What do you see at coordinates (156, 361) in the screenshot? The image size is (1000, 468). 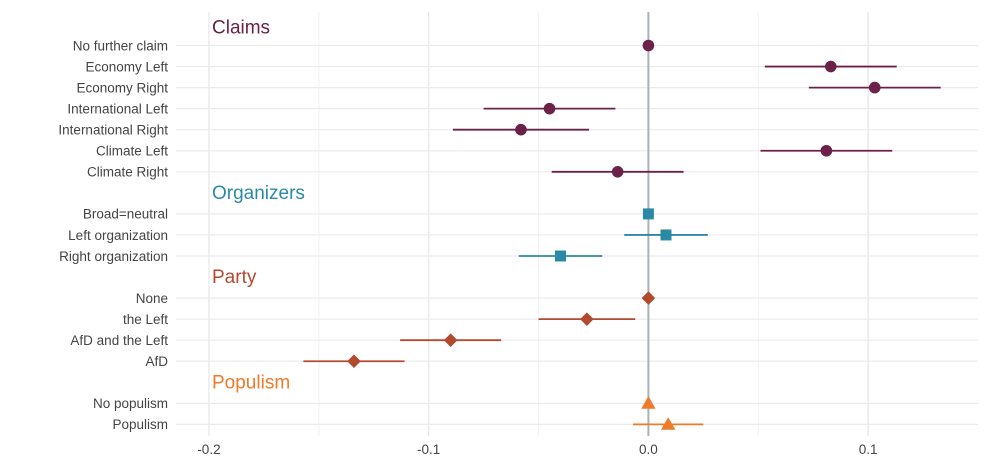 I see `row-label-afd: AfD` at bounding box center [156, 361].